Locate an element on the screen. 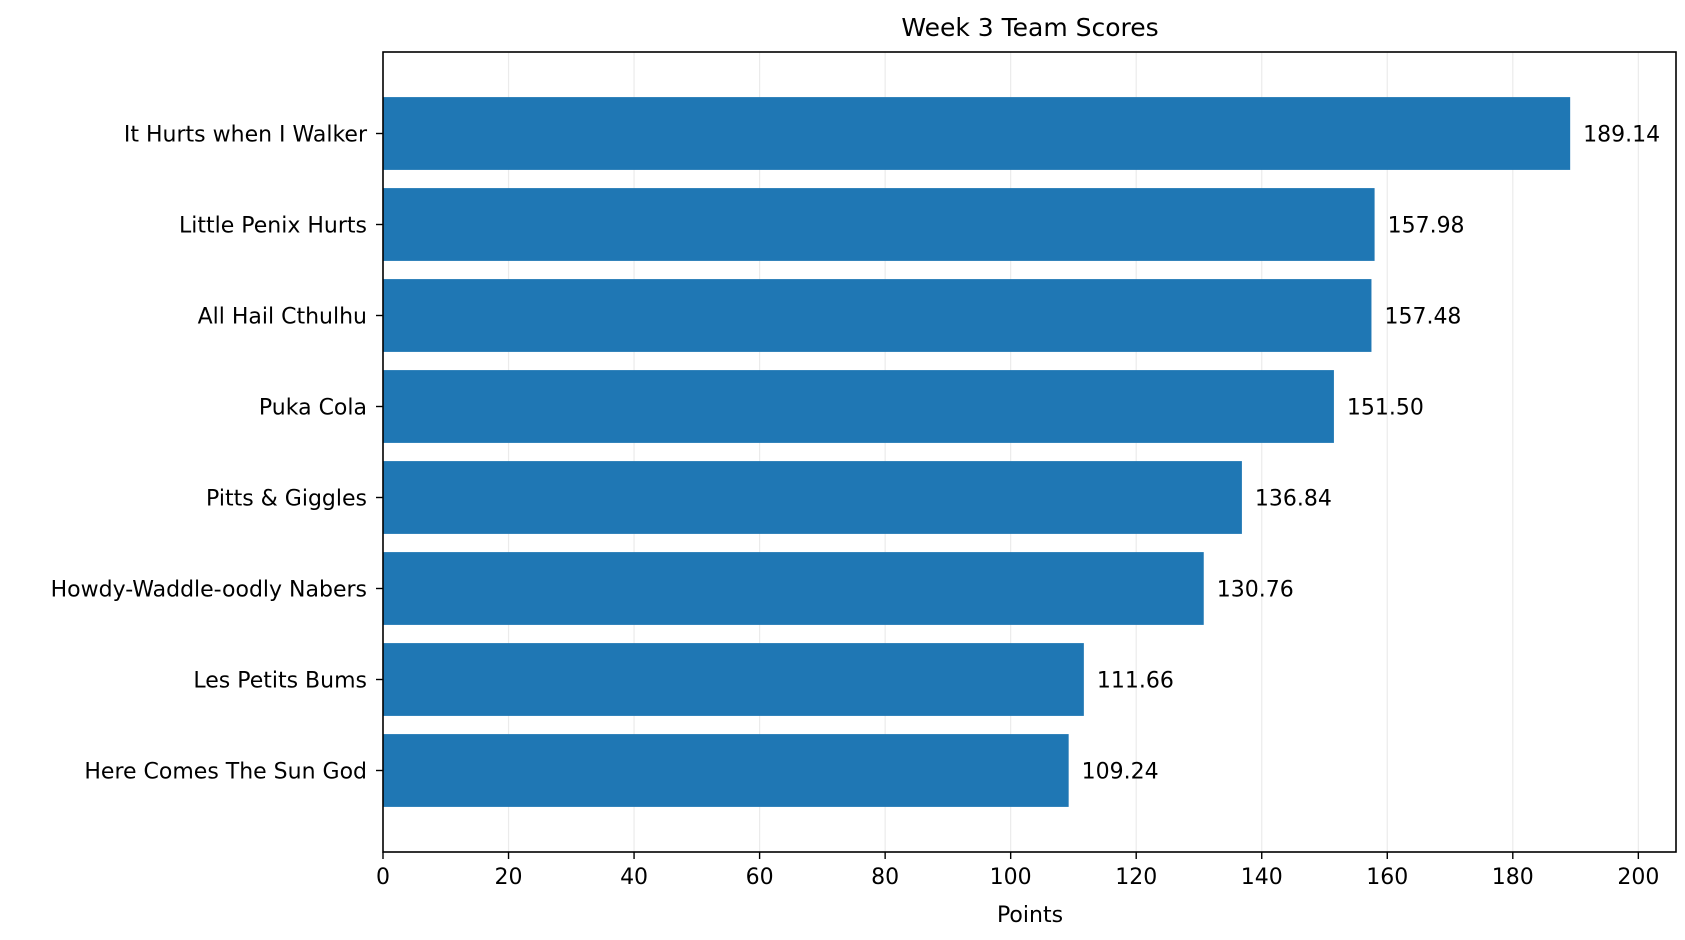  x-tick-label: 100 is located at coordinates (1011, 877).